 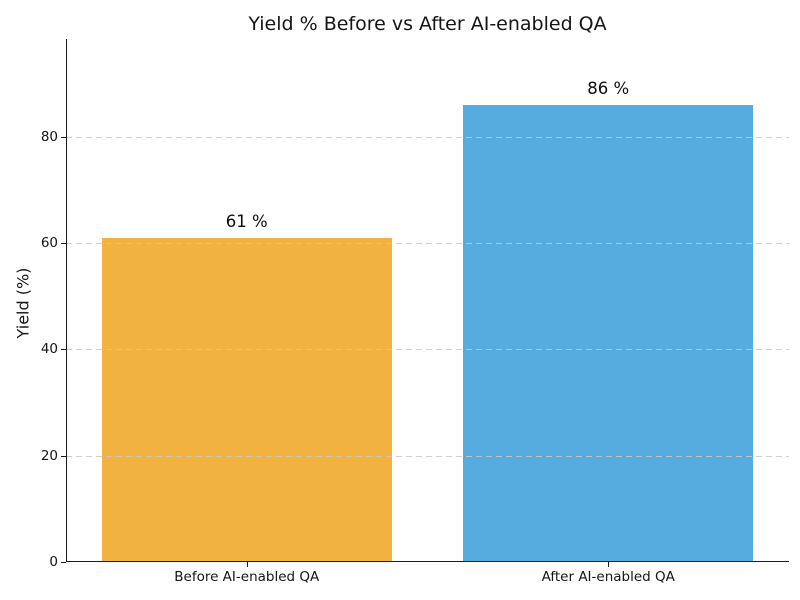 What do you see at coordinates (53, 562) in the screenshot?
I see `y-tick-label: 0` at bounding box center [53, 562].